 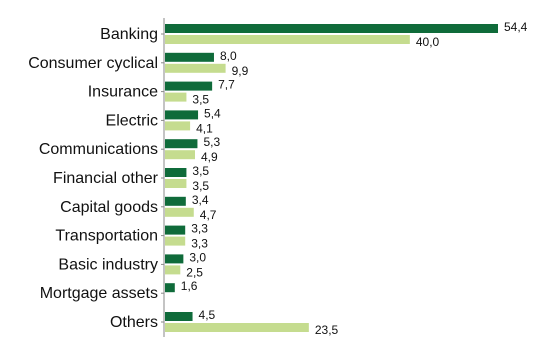 What do you see at coordinates (106, 236) in the screenshot?
I see `category-label: Transportation` at bounding box center [106, 236].